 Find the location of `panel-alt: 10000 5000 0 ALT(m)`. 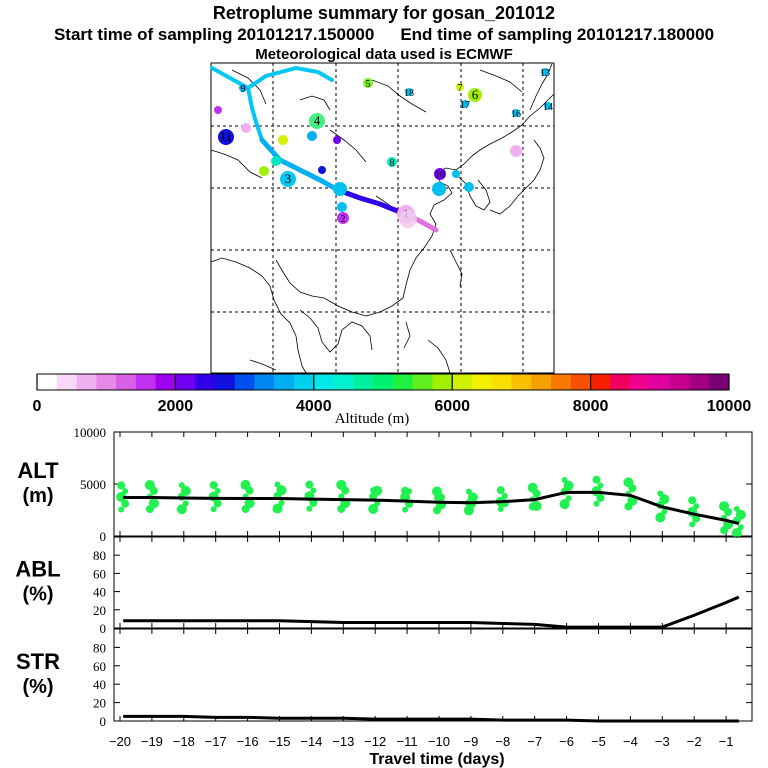

panel-alt: 10000 5000 0 ALT(m) is located at coordinates (385, 484).